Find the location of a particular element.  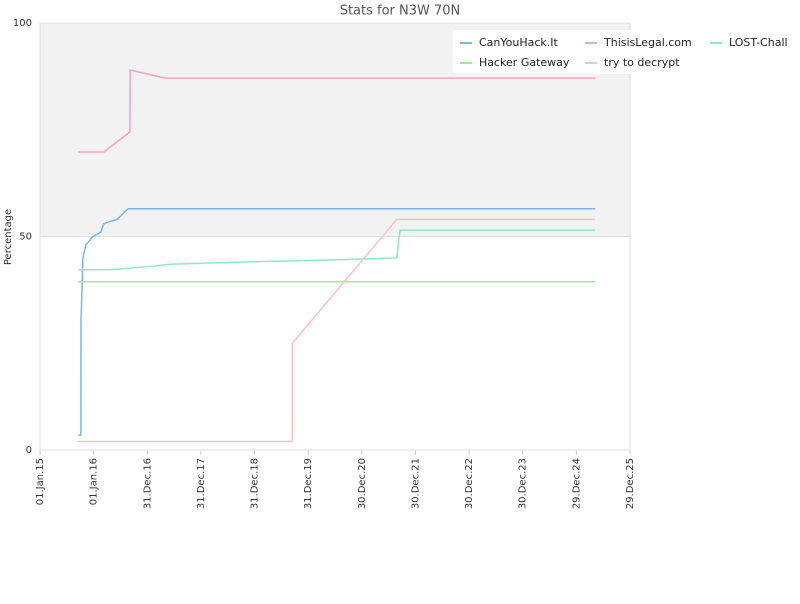

y-tick-label: 100 is located at coordinates (22, 23).